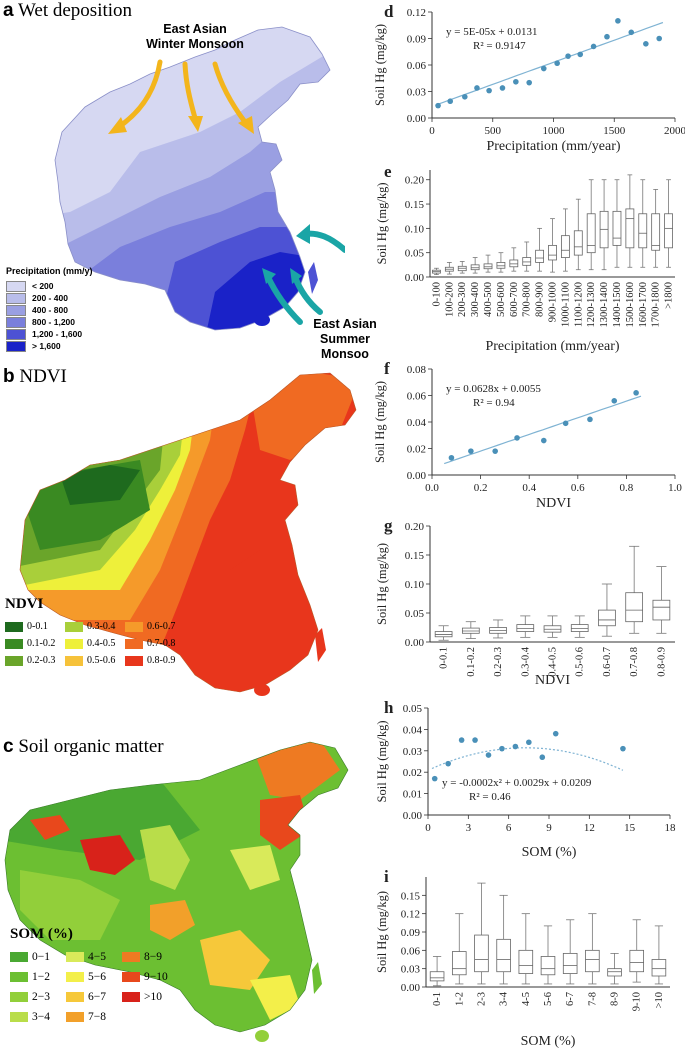  Describe the element at coordinates (142, 957) in the screenshot. I see `som-legend-item: 8−9` at that location.